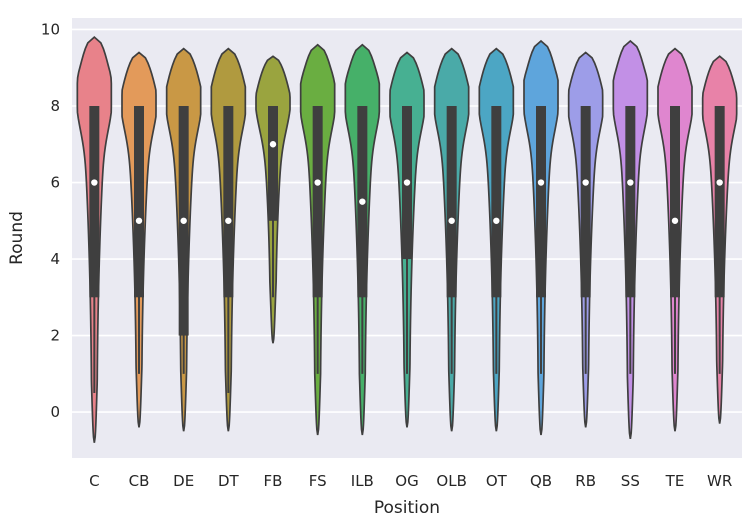 The width and height of the screenshot is (752, 522). What do you see at coordinates (273, 481) in the screenshot?
I see `x-tick-label: FB` at bounding box center [273, 481].